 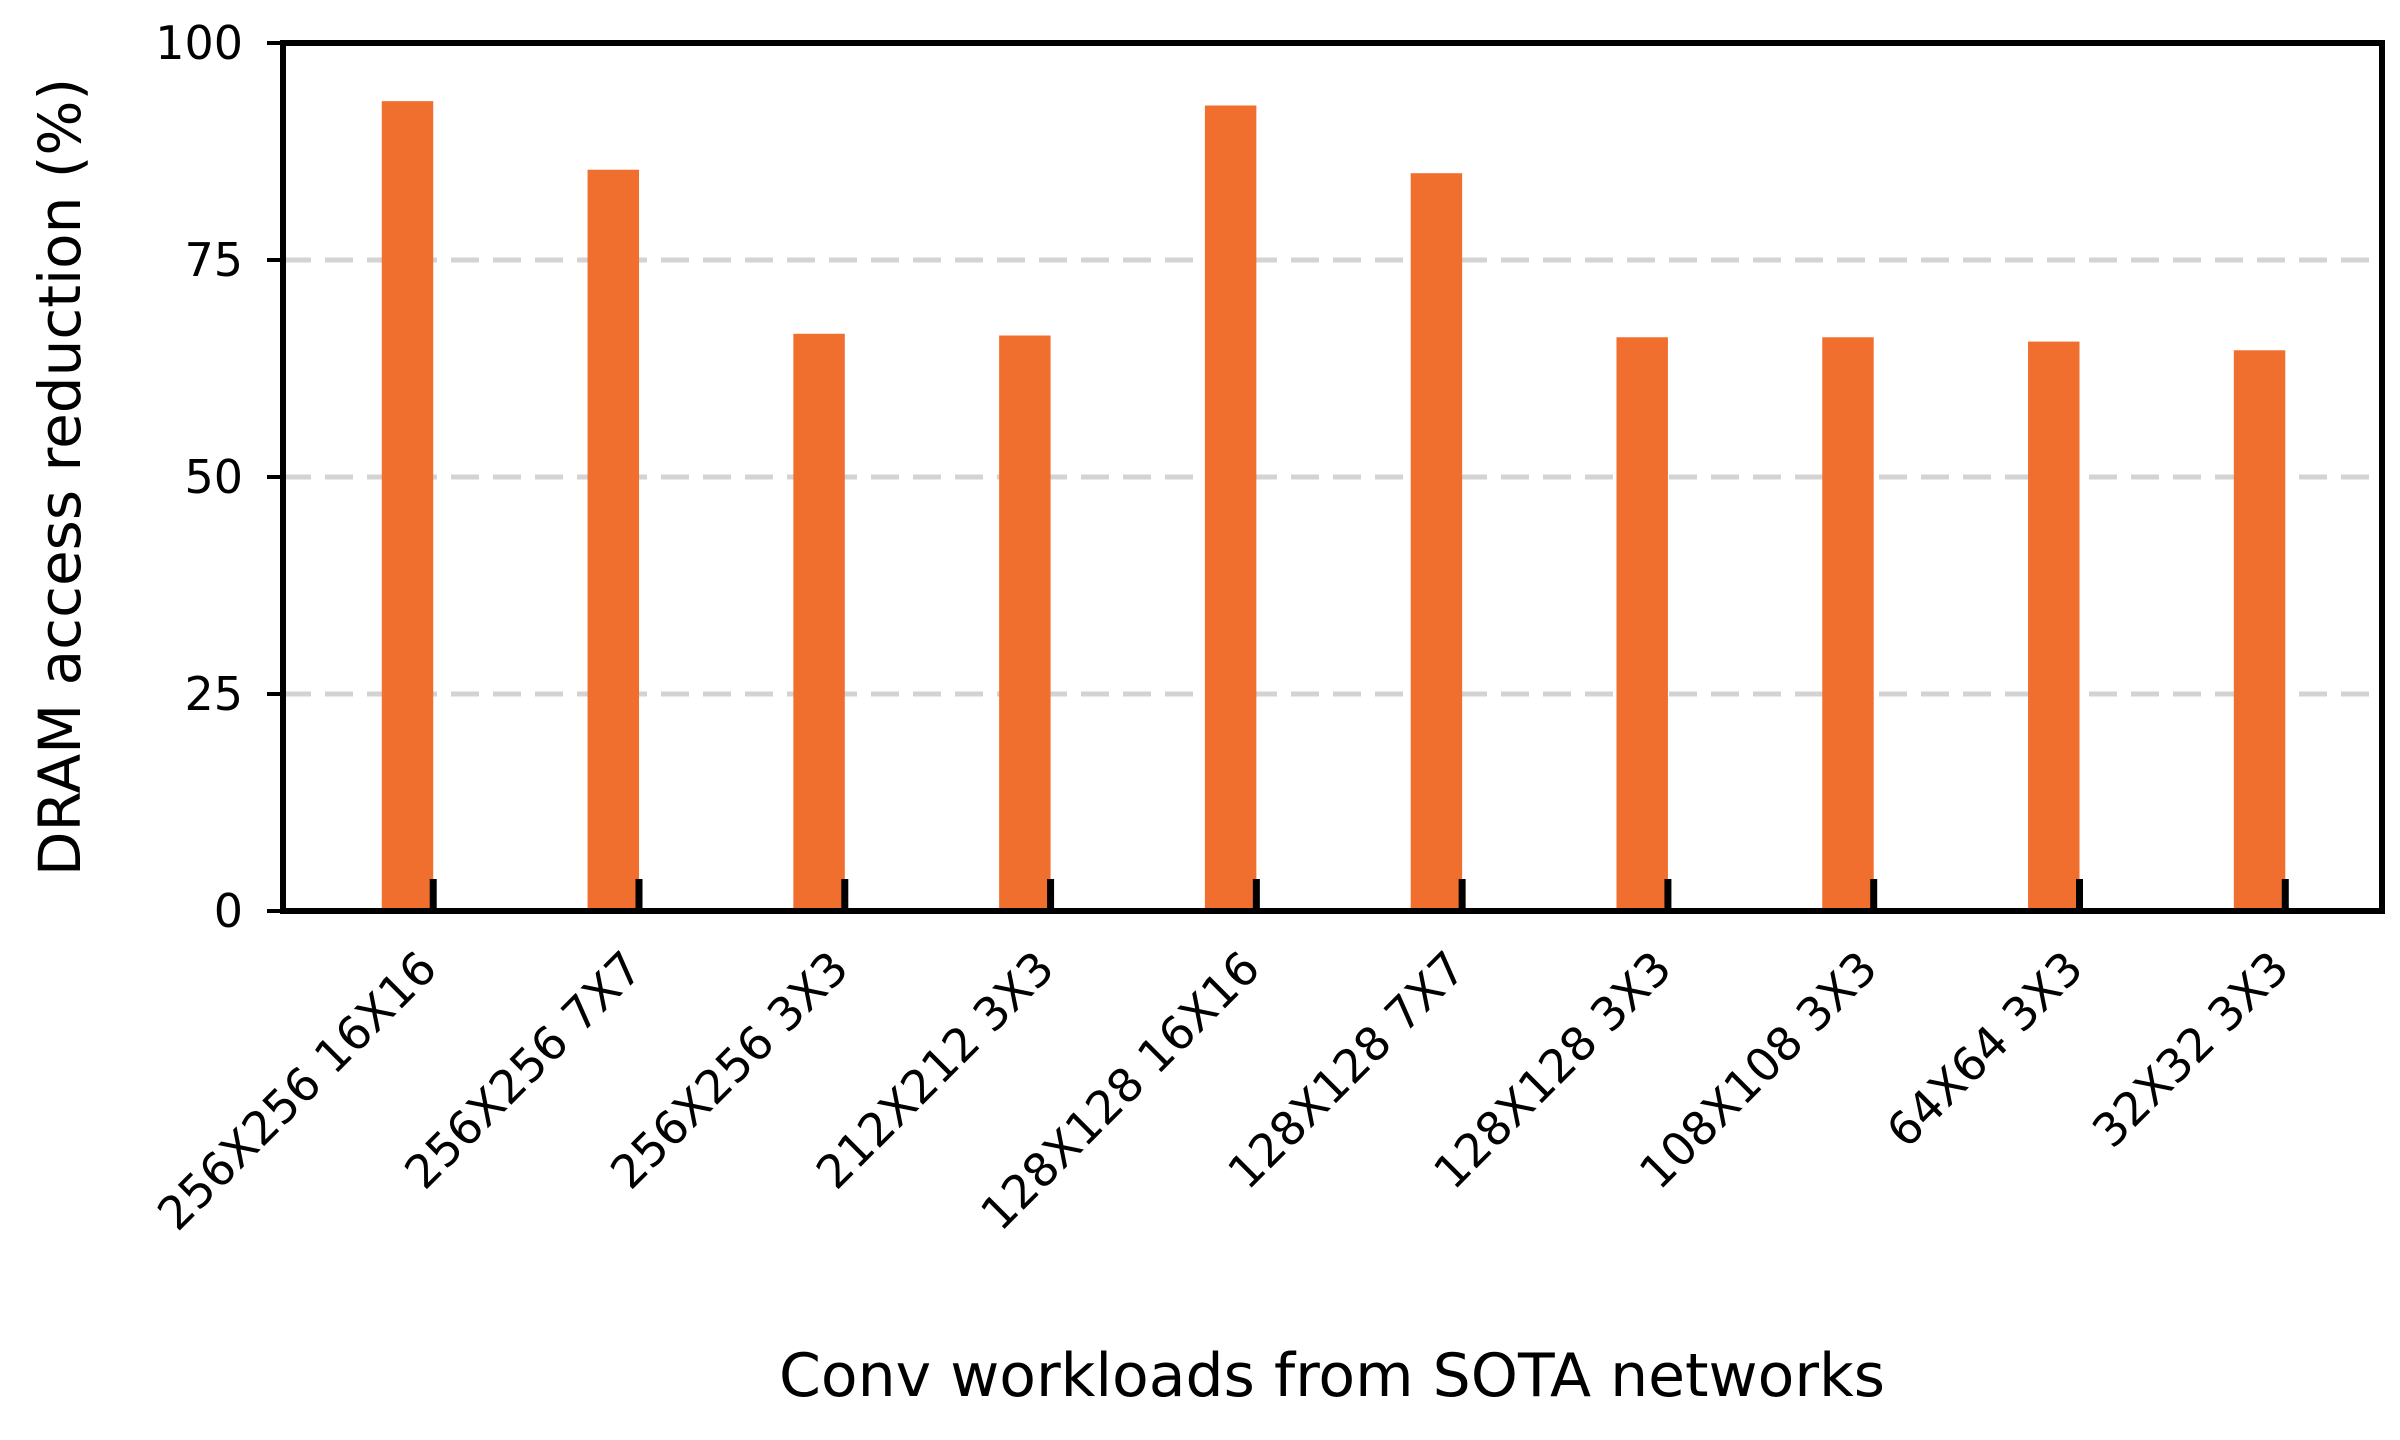 What do you see at coordinates (297, 1091) in the screenshot?
I see `x-tick-label: 256X256 16X16` at bounding box center [297, 1091].